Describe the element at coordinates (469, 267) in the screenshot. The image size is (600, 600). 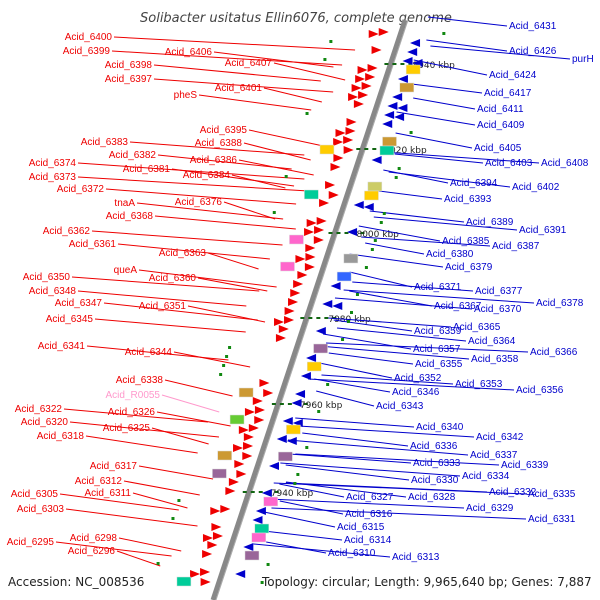
I see `gene-label: Acid_6379` at that location.